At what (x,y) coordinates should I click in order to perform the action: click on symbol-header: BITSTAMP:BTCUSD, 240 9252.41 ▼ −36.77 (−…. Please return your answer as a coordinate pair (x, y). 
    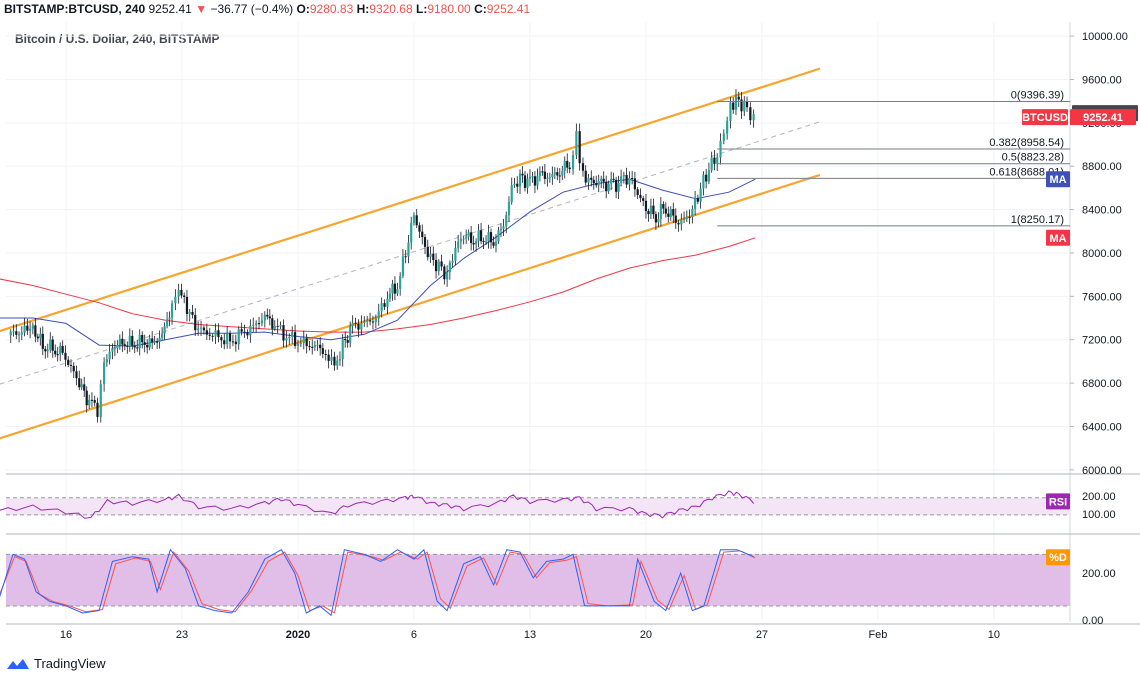
    Looking at the image, I should click on (267, 9).